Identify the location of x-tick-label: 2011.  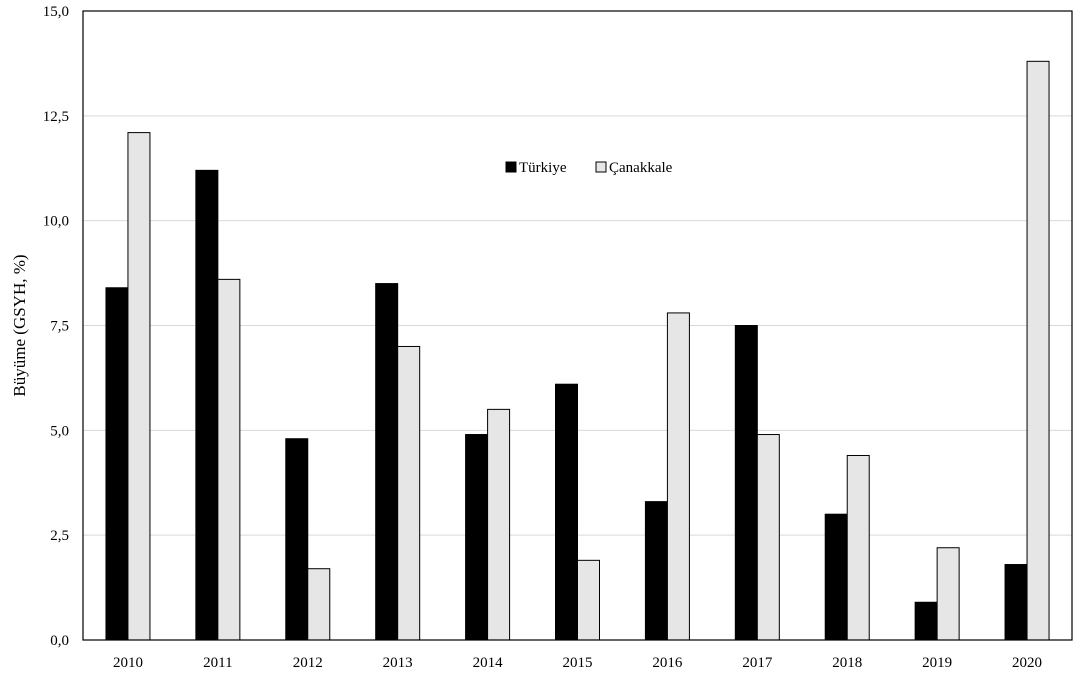
(217, 663).